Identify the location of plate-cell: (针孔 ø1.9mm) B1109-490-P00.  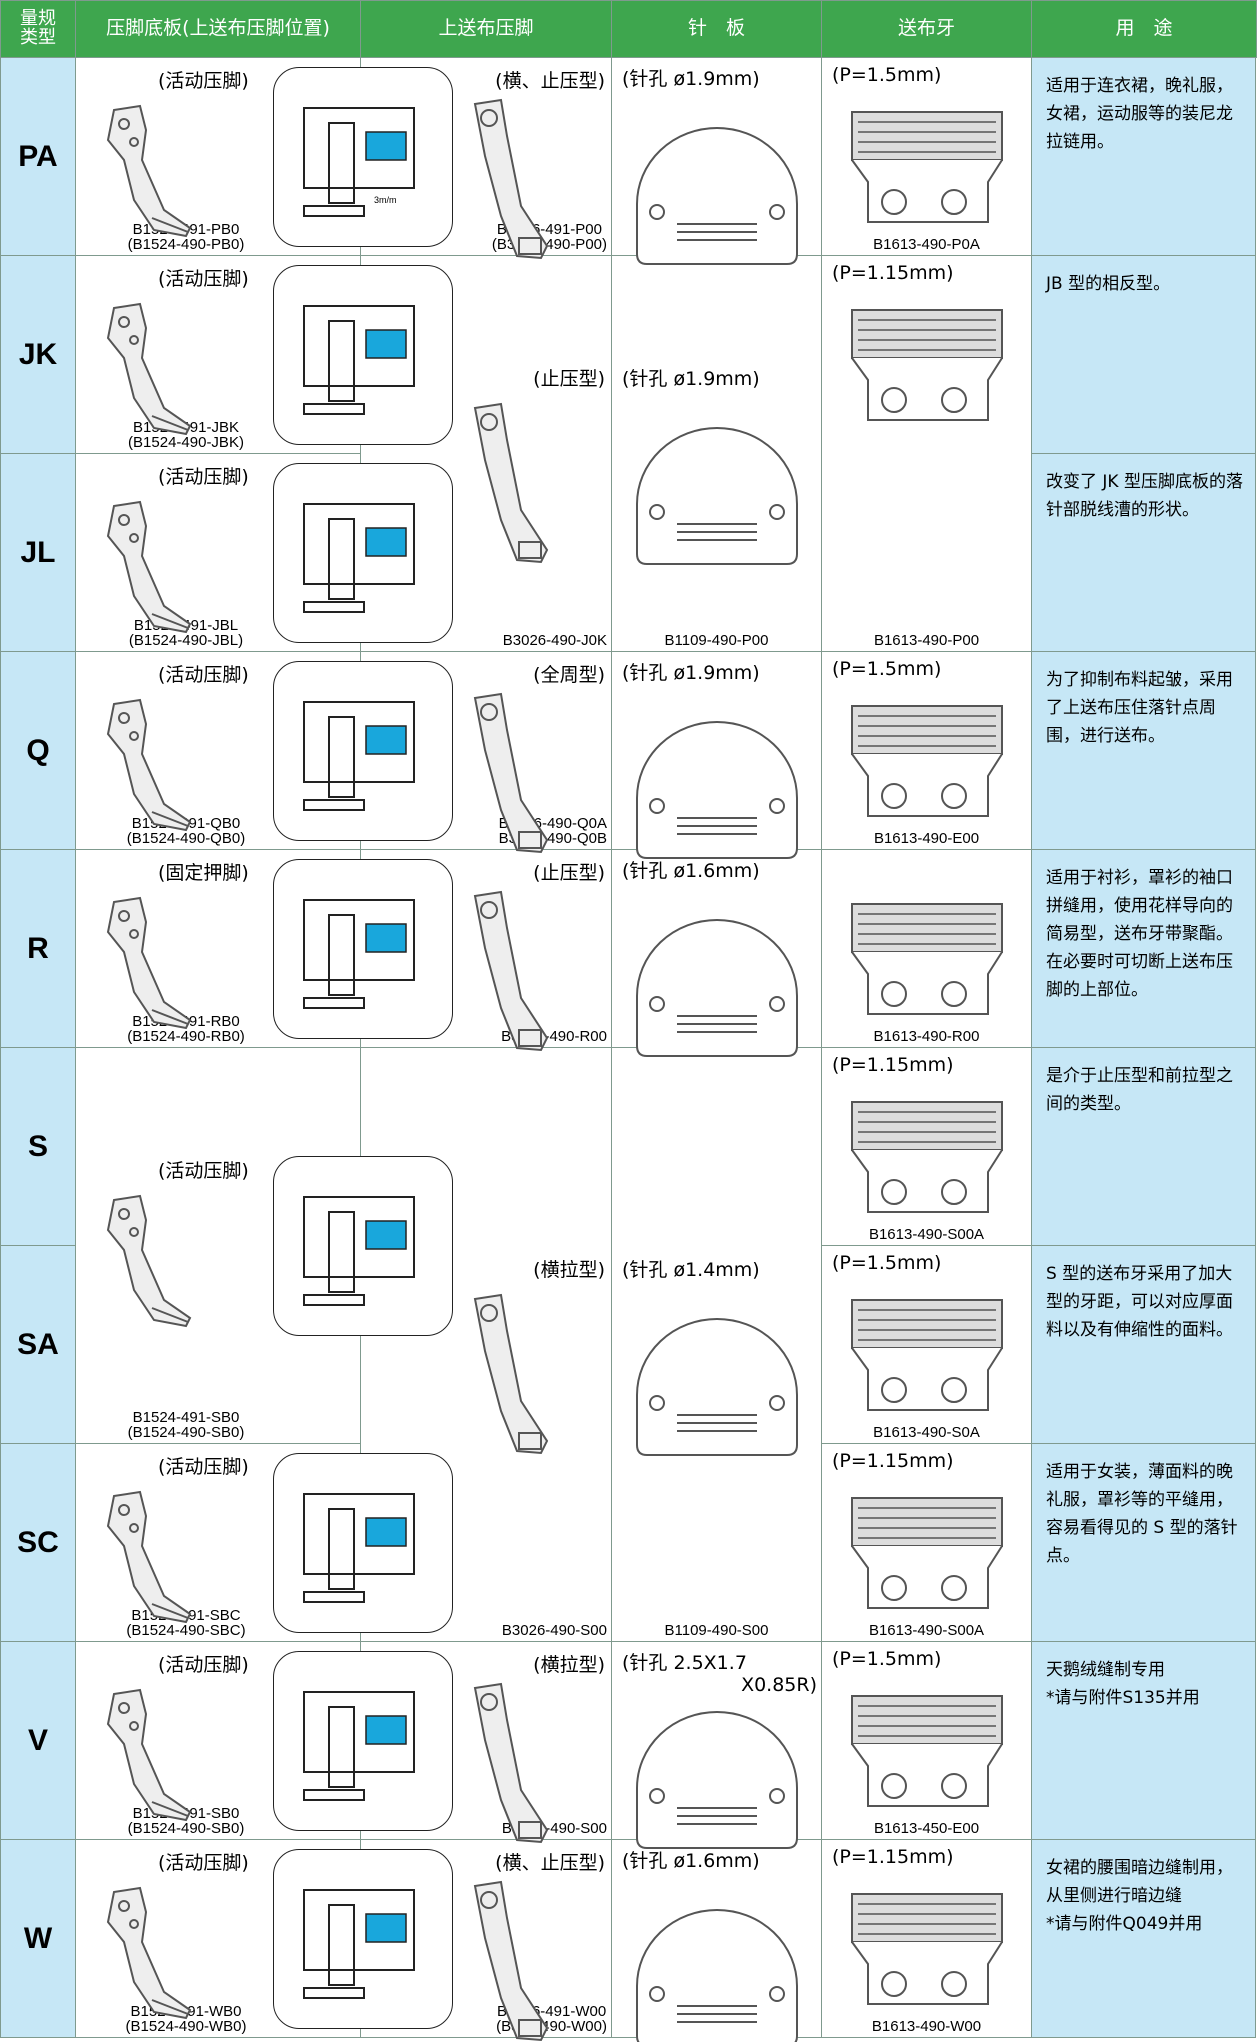
(716, 453).